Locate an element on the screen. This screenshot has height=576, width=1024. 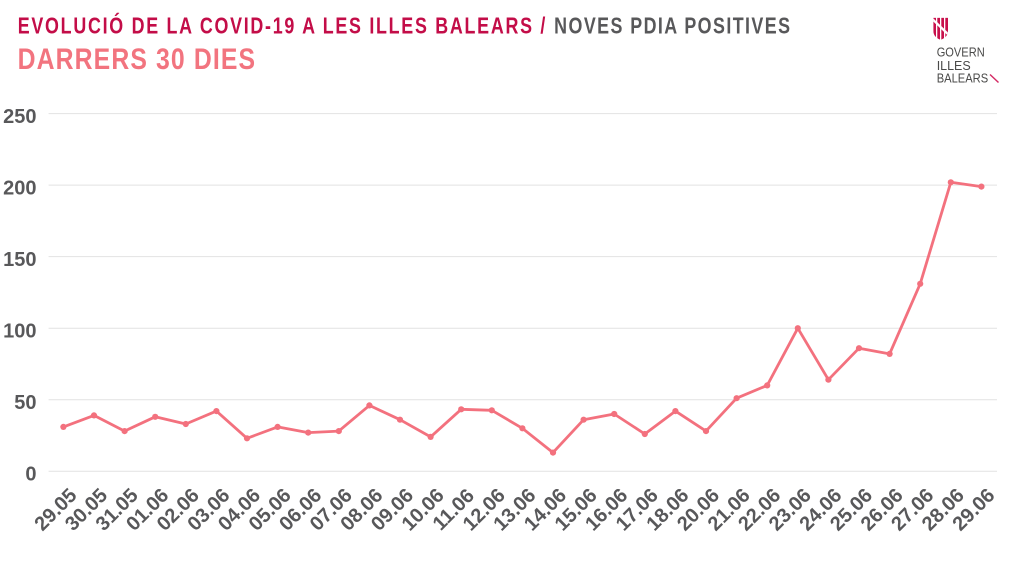
svg-text: 50 is located at coordinates (25, 403).